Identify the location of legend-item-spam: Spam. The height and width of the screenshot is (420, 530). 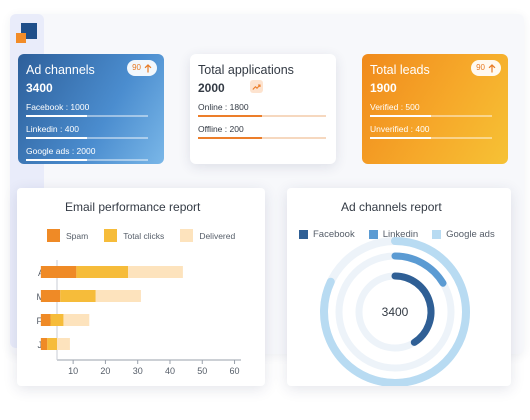
(67, 235).